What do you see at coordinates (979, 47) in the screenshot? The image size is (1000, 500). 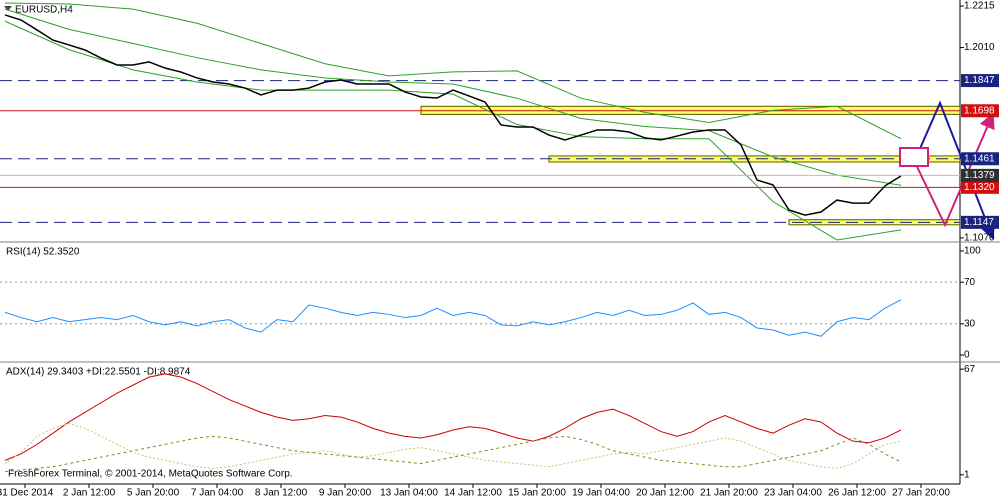 I see `y-tick-label: 1.2010` at bounding box center [979, 47].